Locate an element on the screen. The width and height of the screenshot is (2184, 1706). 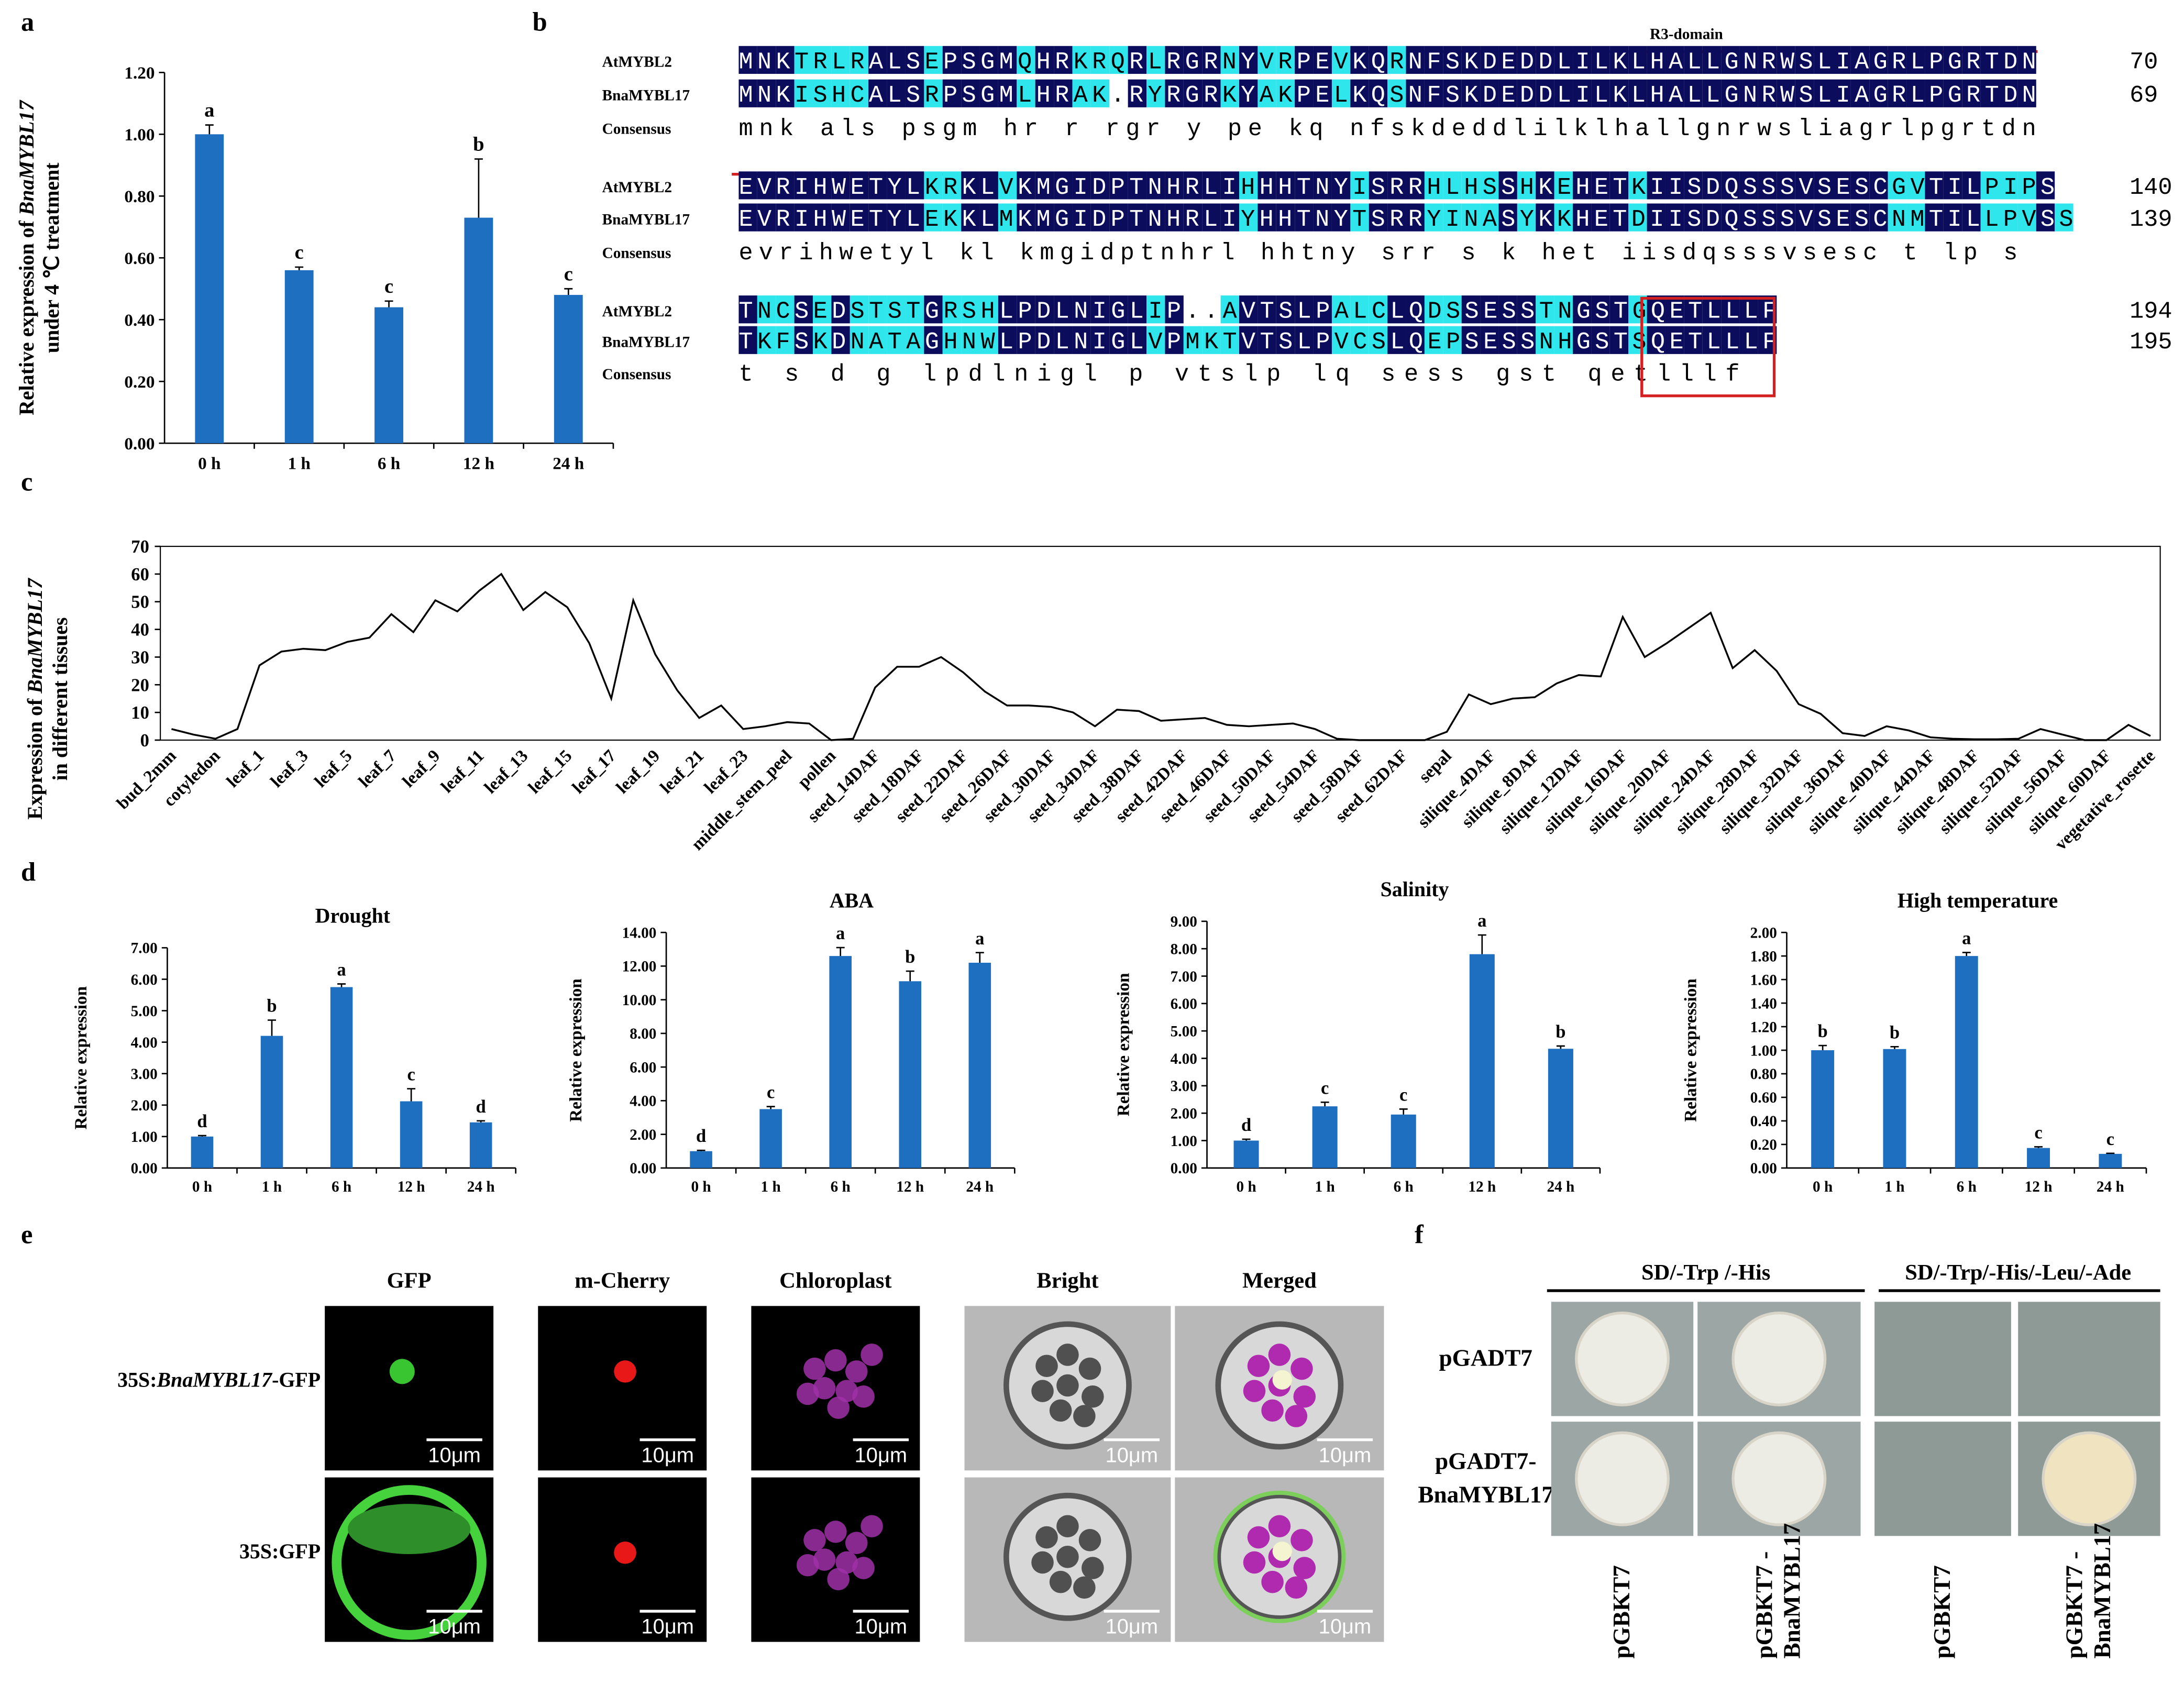
sequence-name: BnaMYBL17 is located at coordinates (646, 342).